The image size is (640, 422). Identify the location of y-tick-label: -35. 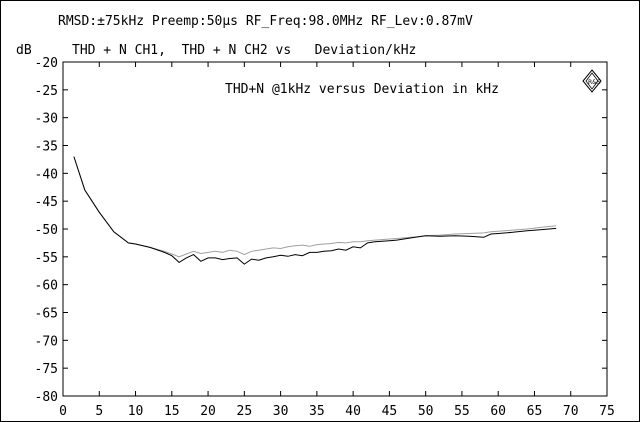
(46, 147).